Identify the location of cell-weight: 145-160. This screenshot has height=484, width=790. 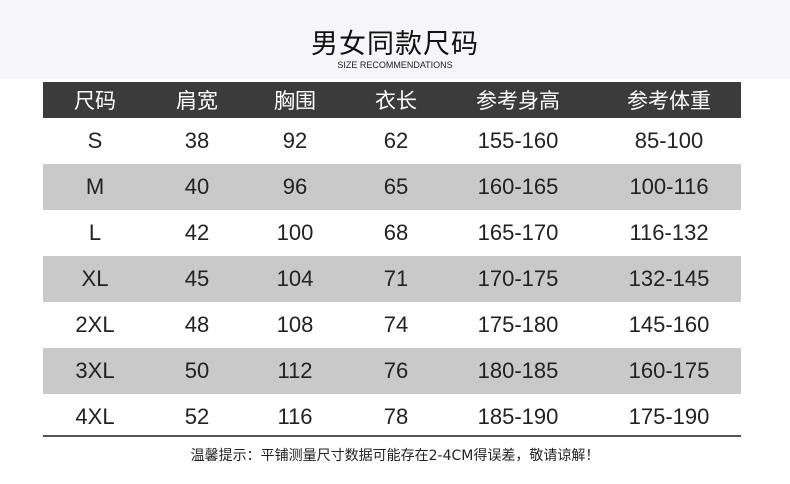
(669, 324).